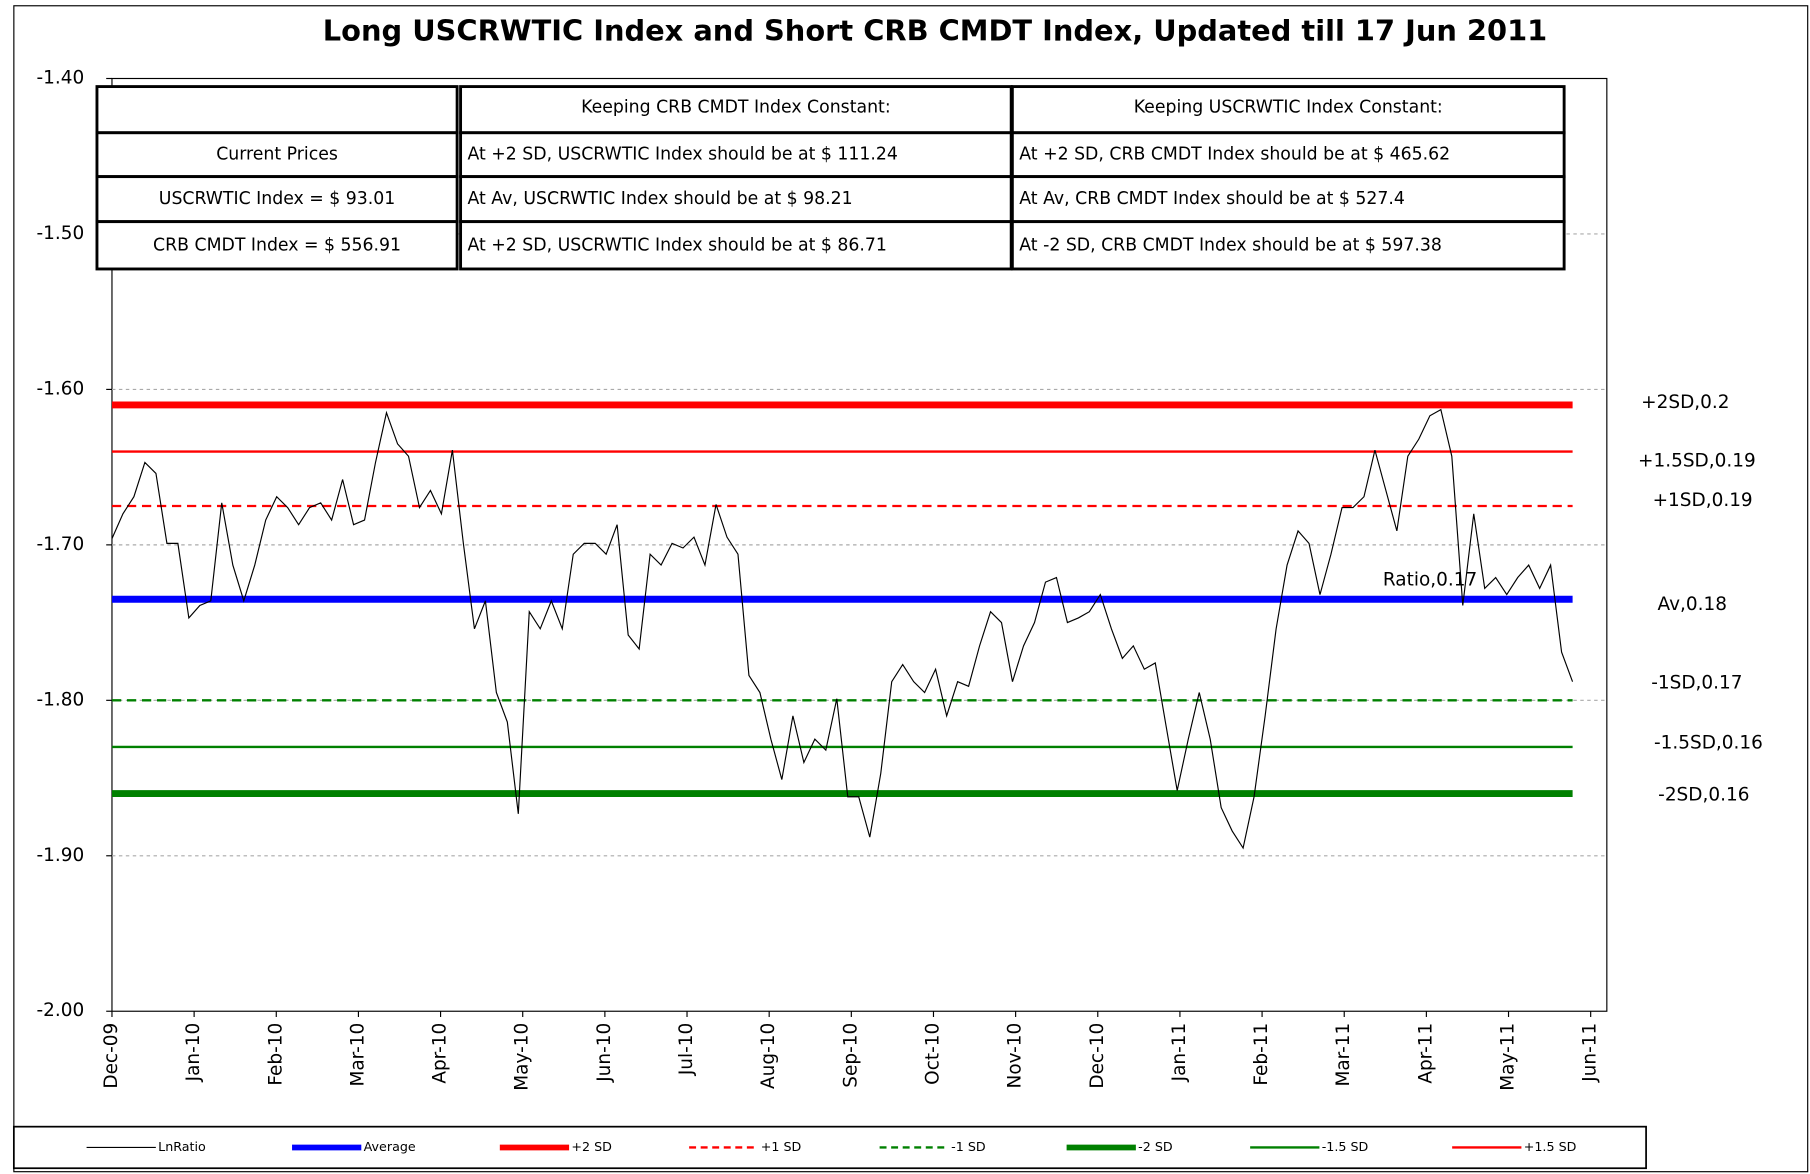 Image resolution: width=1810 pixels, height=1174 pixels. Describe the element at coordinates (1288, 107) in the screenshot. I see `table-header: Keeping USCRWTIC Index Constant:` at that location.